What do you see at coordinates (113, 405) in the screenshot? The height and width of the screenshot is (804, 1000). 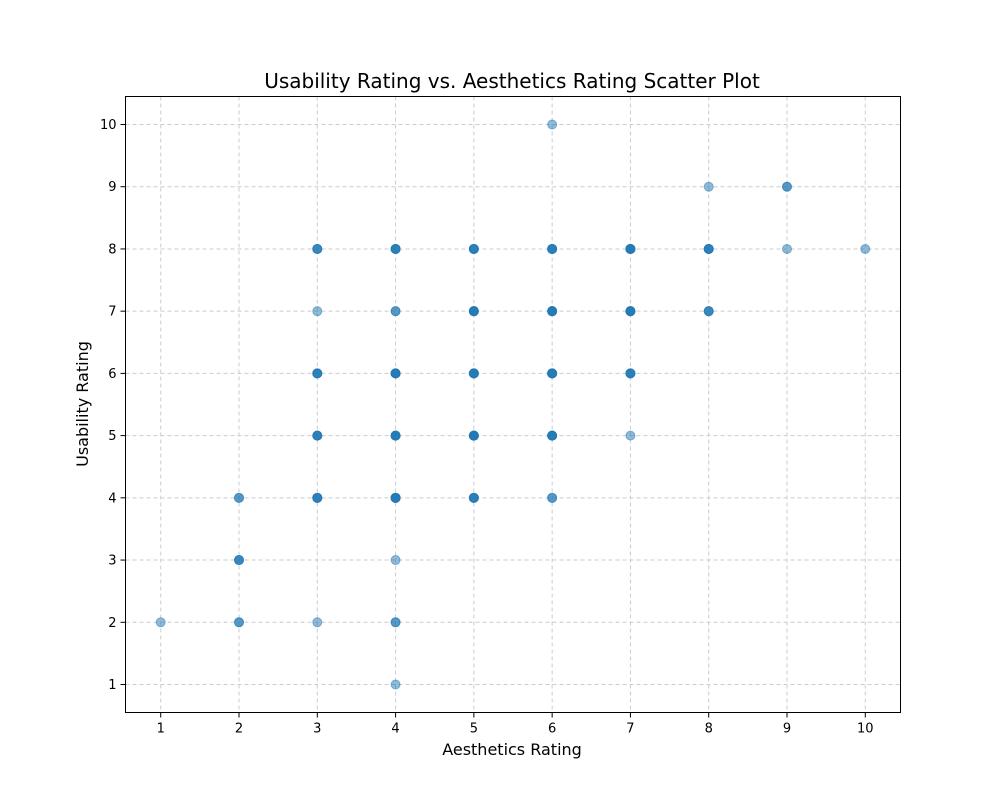 I see `y-axis-ticks: 1 2 3 4 5 6 7 8 9 10` at bounding box center [113, 405].